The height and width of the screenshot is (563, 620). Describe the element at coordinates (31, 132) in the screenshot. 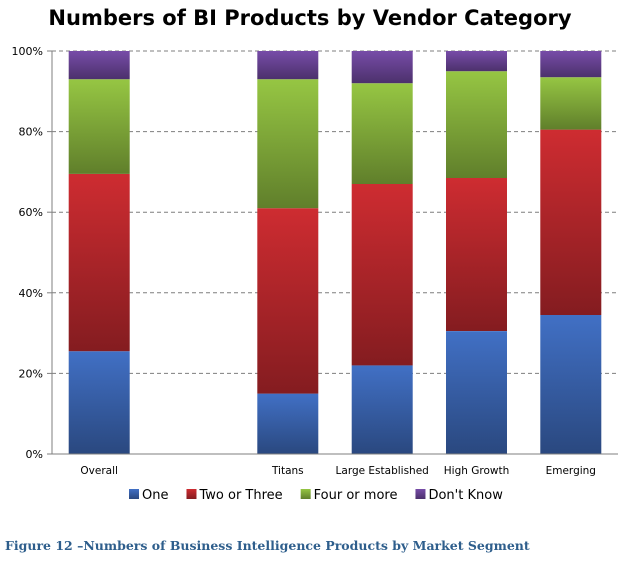

I see `y-tick-label: 80%` at that location.